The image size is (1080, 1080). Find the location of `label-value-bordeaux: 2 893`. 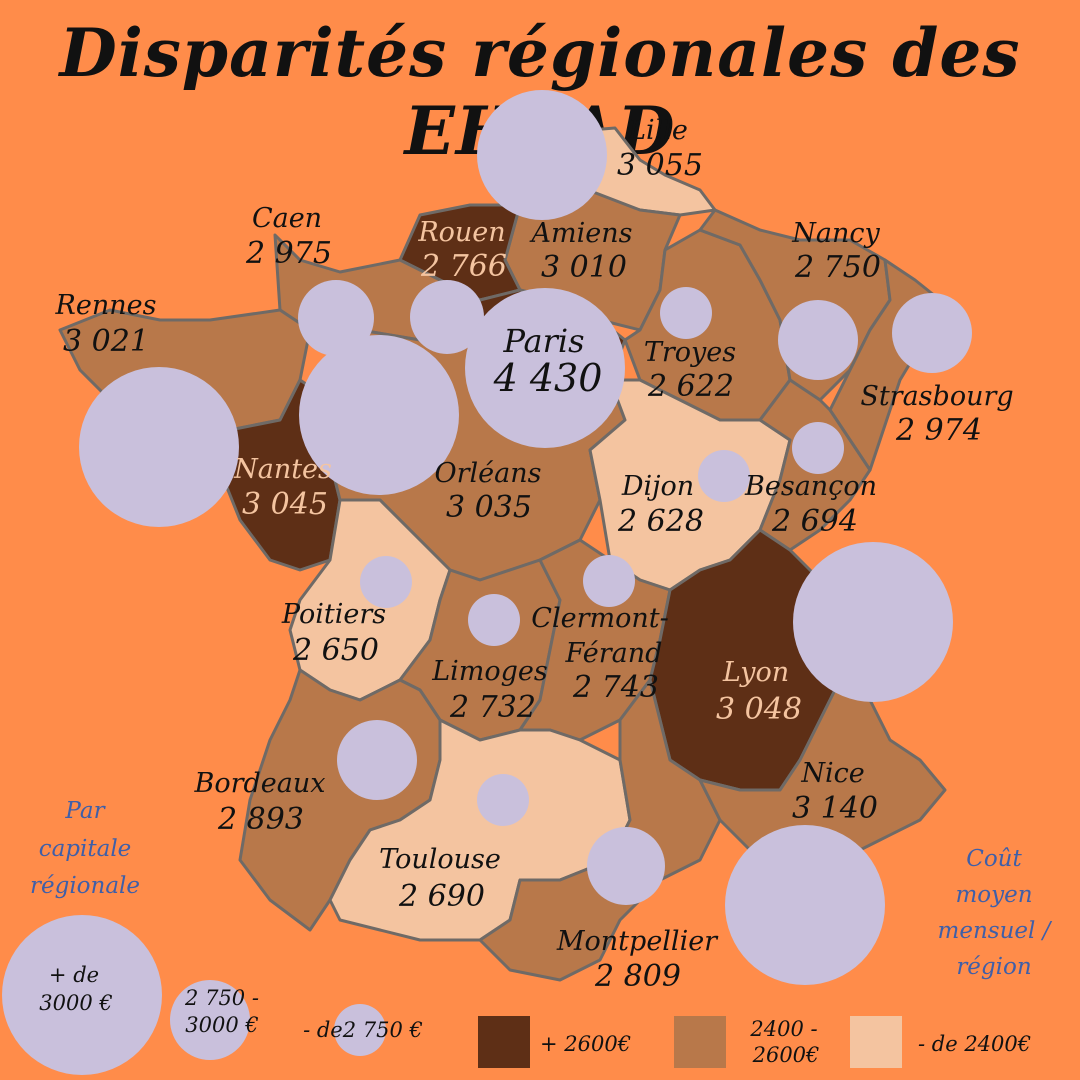

label-value-bordeaux: 2 893 is located at coordinates (260, 819).